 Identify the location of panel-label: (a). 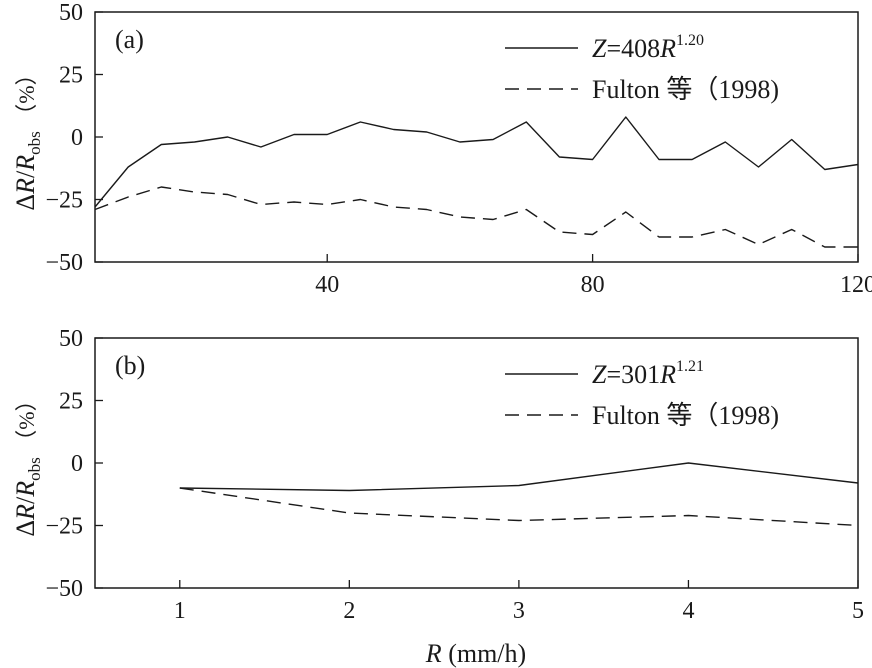
(129, 39).